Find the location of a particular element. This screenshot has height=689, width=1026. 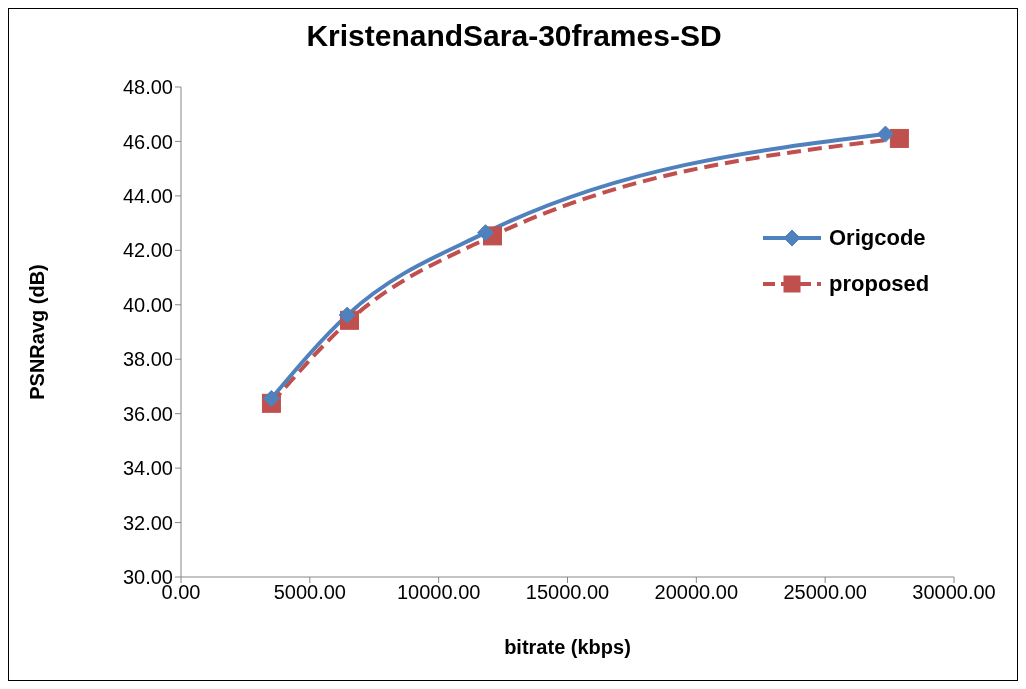

legend-label: Origcode is located at coordinates (877, 238).